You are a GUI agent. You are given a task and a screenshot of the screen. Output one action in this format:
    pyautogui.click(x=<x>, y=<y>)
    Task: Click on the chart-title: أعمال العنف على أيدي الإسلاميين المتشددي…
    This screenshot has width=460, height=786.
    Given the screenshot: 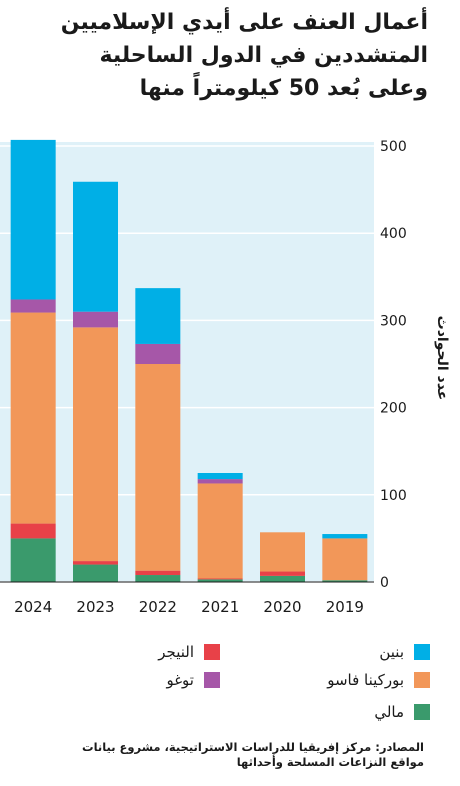 What is the action you would take?
    pyautogui.click(x=223, y=55)
    